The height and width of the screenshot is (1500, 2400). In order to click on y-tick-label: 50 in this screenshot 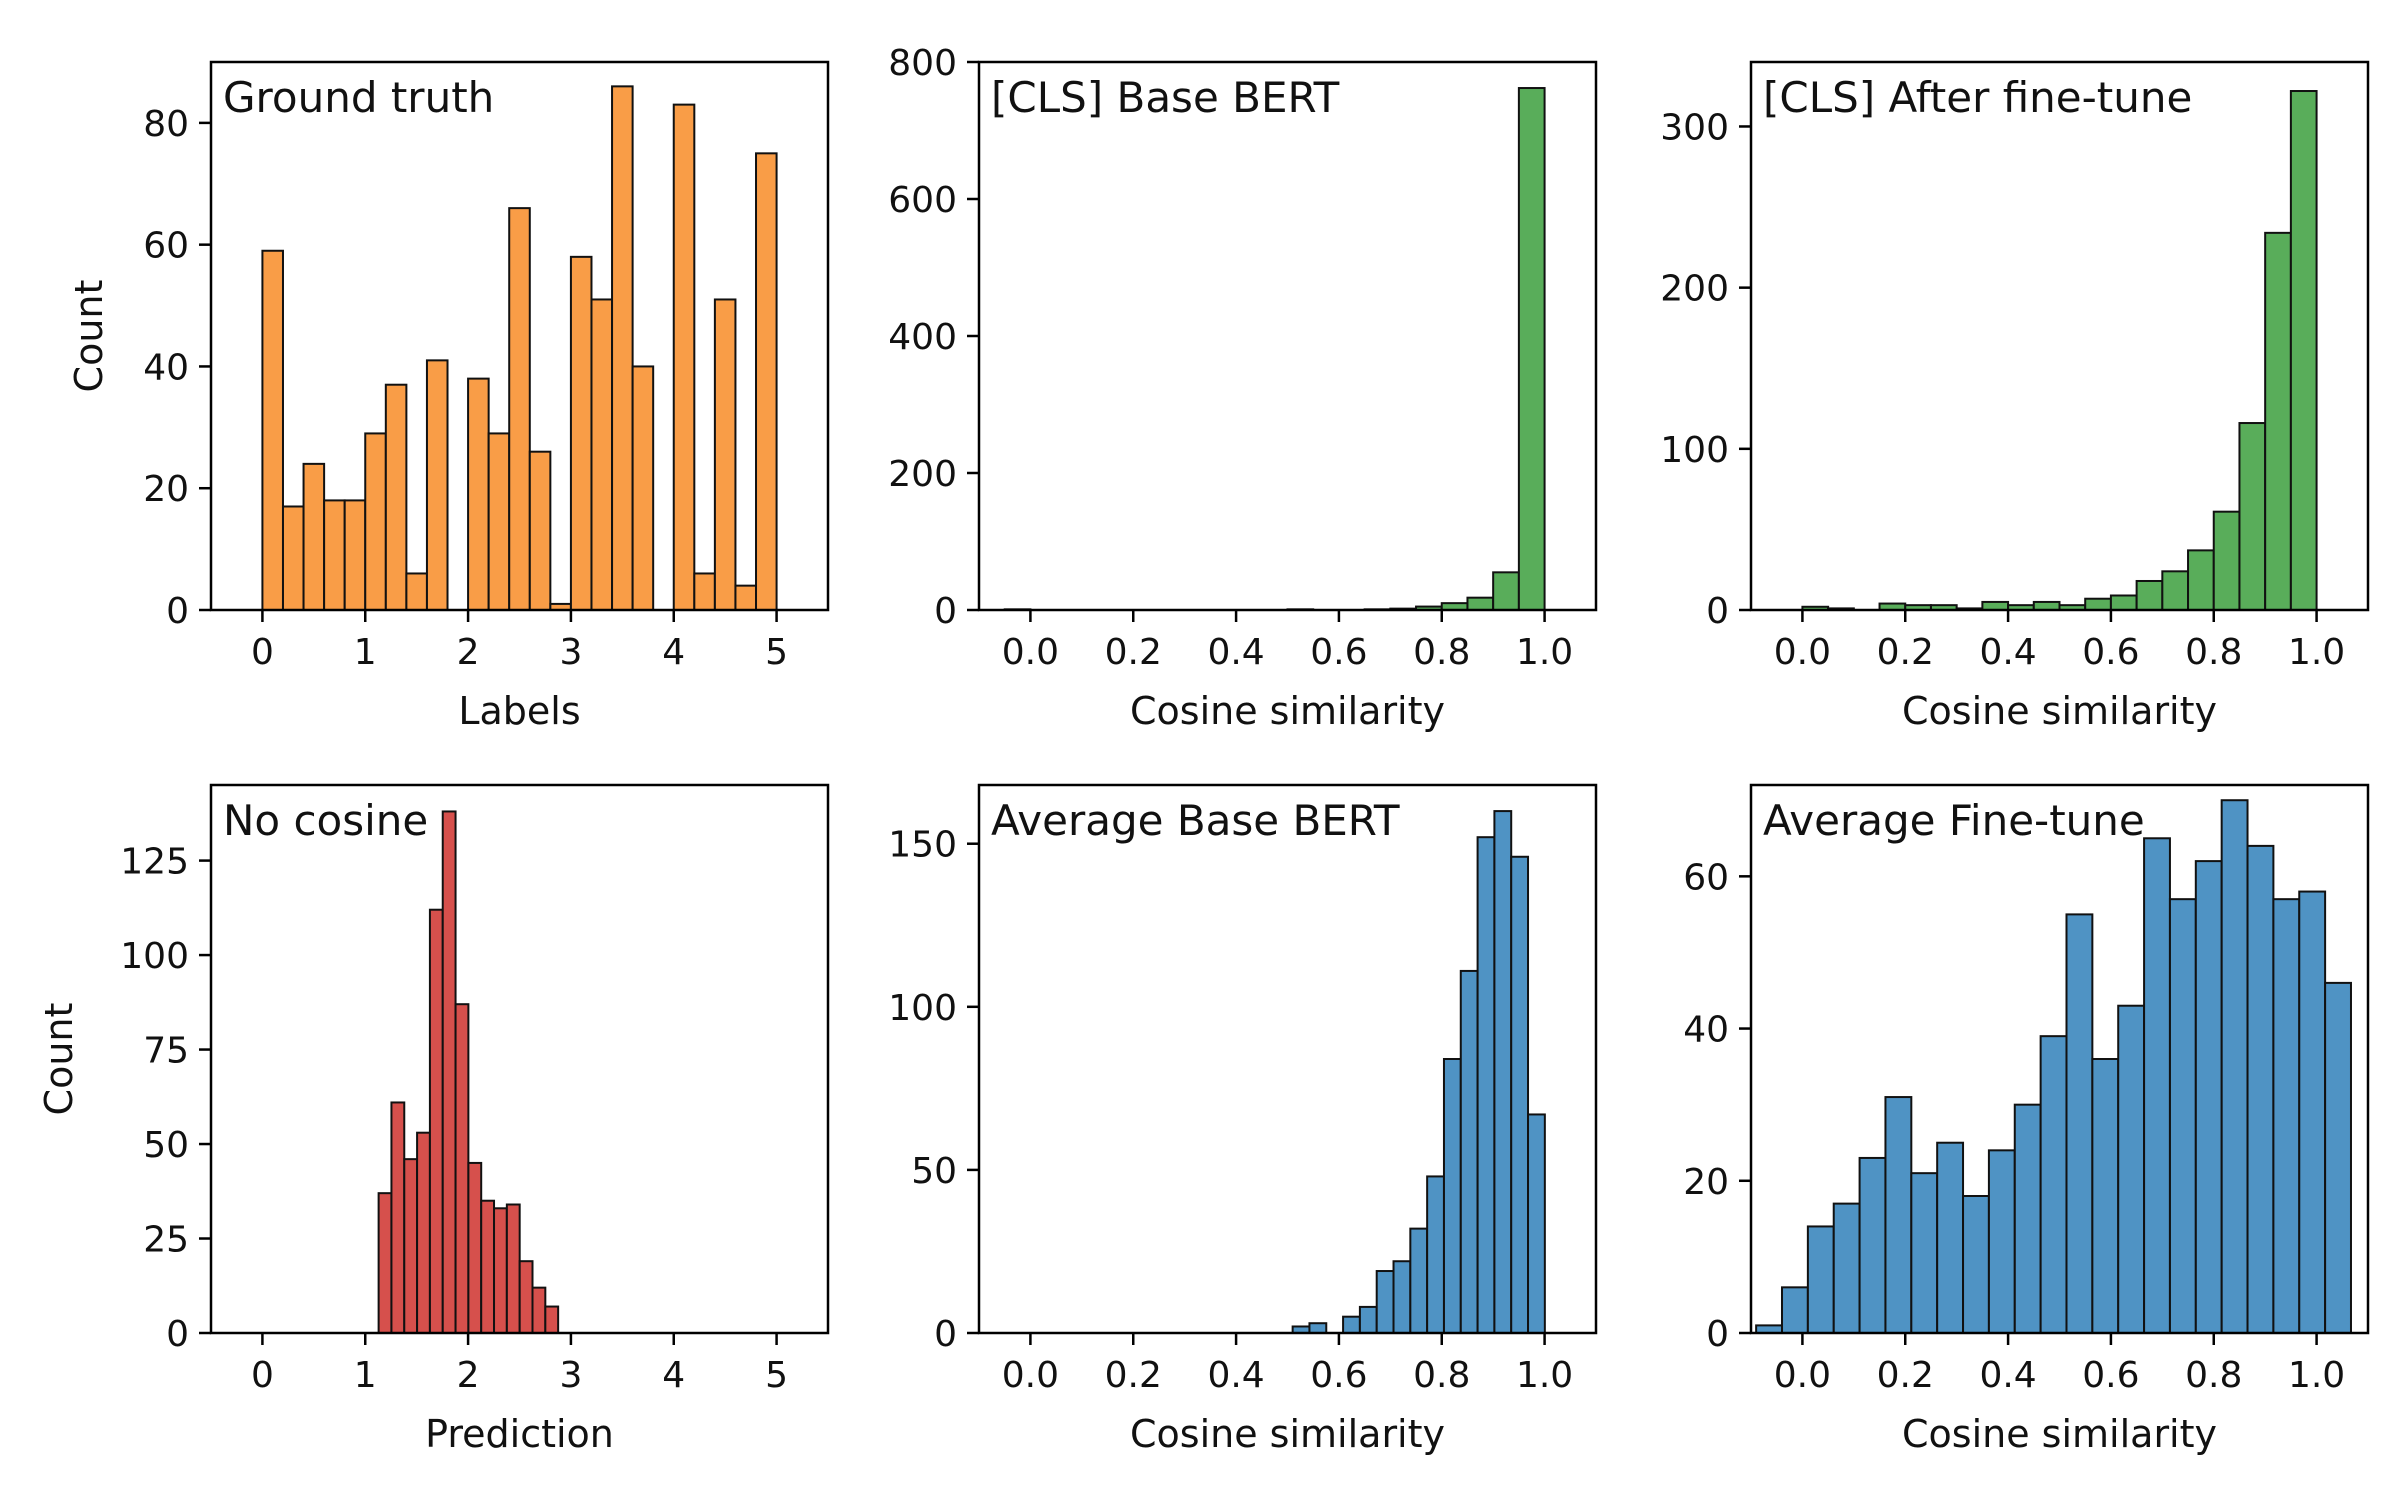, I will do `click(934, 1171)`.